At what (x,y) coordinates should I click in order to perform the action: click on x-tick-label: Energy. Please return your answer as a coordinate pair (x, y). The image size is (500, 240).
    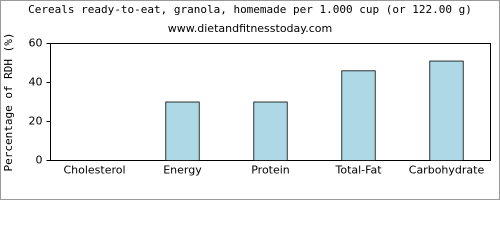
    Looking at the image, I should click on (182, 170).